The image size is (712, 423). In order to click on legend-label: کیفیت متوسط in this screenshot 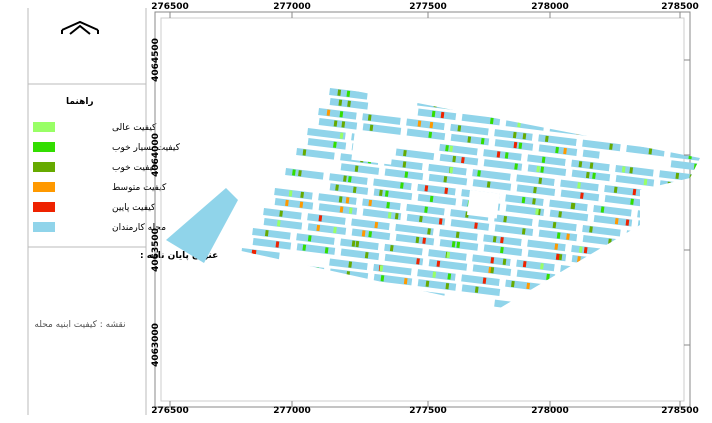, I will do `click(139, 188)`.